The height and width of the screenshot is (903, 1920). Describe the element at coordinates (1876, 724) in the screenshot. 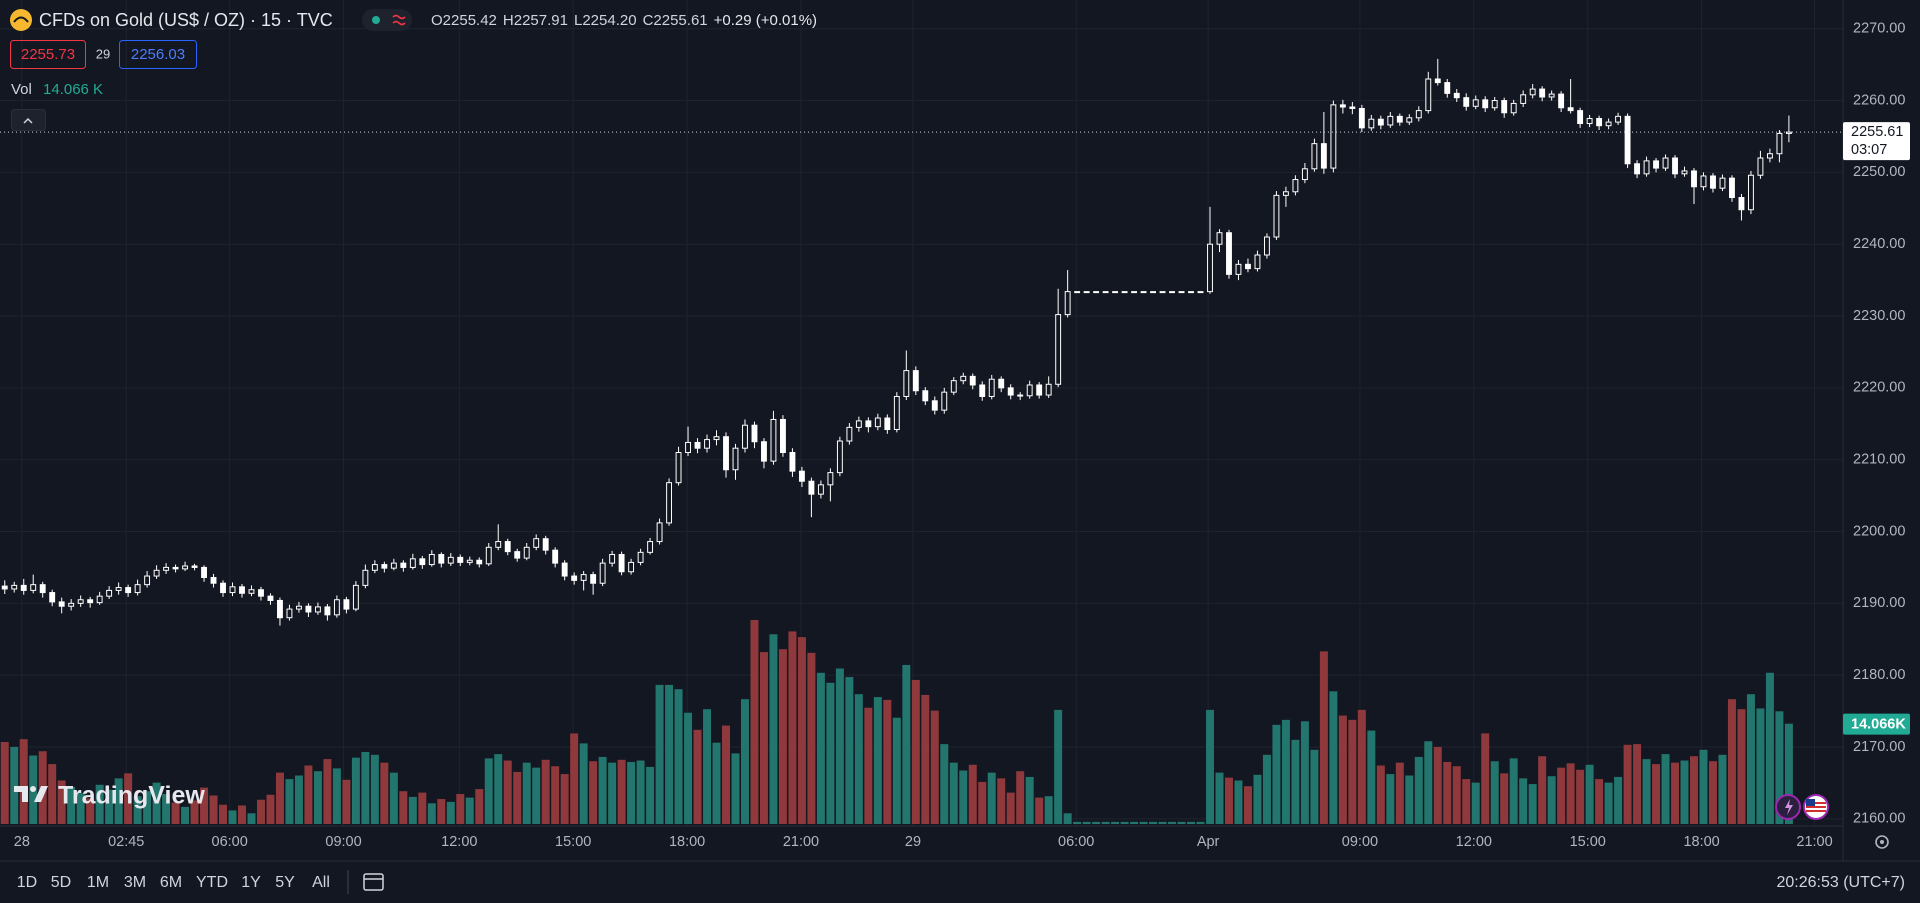

I see `volume-badge` at that location.